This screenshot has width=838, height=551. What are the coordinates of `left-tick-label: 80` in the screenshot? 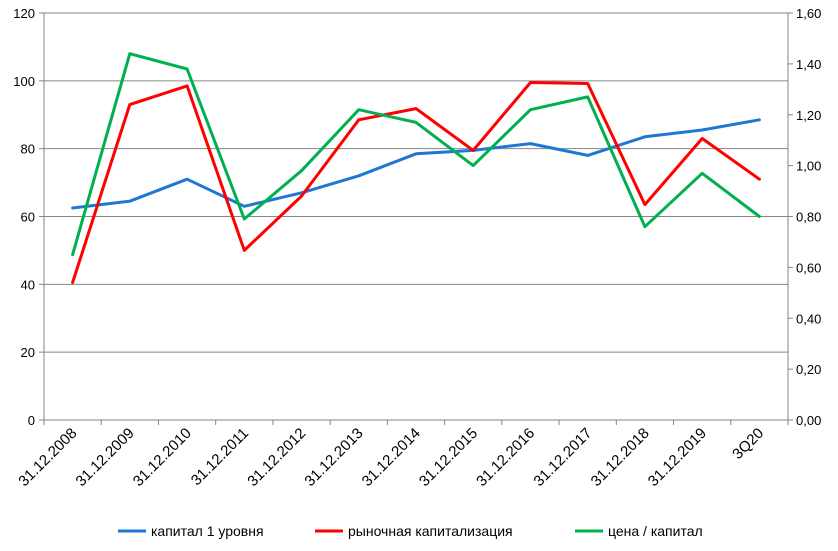 It's located at (28, 149).